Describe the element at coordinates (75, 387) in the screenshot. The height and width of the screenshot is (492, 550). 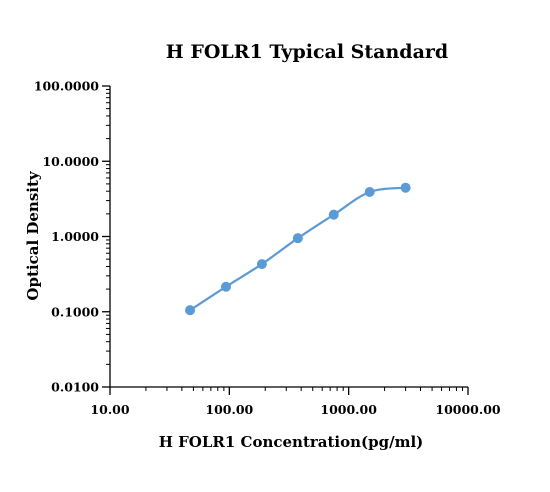
I see `y-tick-label: 0.0100` at that location.